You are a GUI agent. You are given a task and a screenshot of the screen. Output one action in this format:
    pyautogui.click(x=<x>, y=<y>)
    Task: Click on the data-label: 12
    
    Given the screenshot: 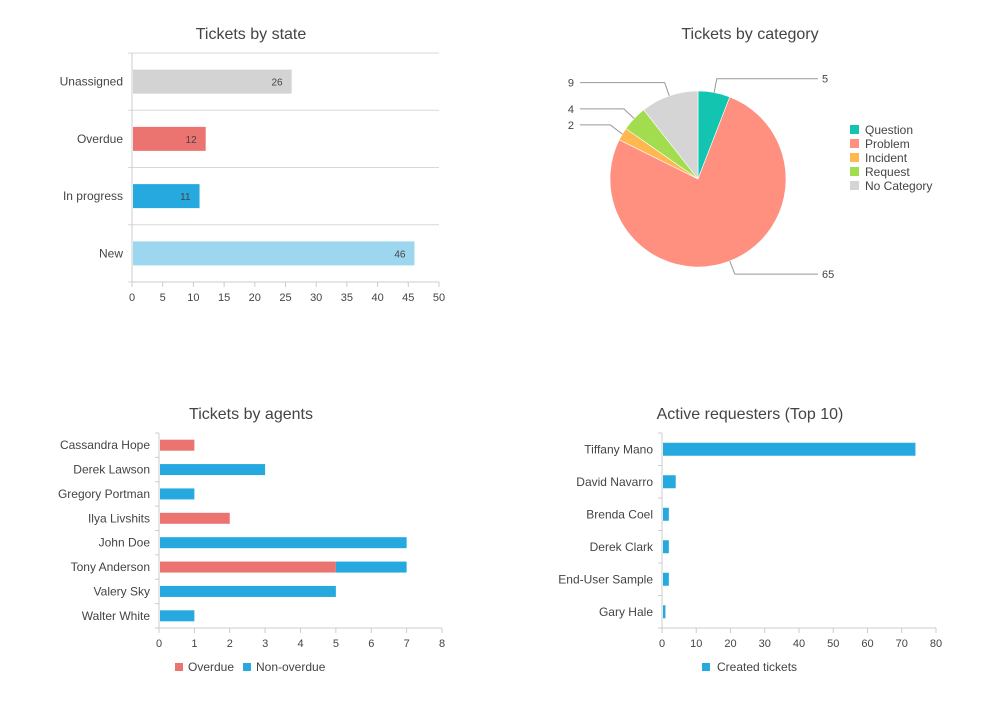 What is the action you would take?
    pyautogui.click(x=192, y=140)
    